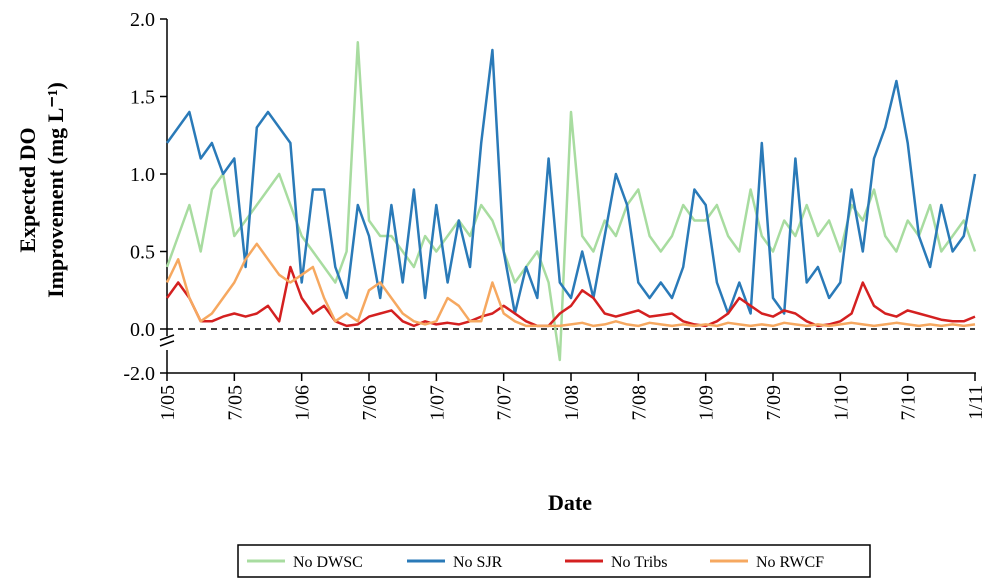 Image resolution: width=983 pixels, height=578 pixels. What do you see at coordinates (168, 403) in the screenshot?
I see `x-tick-label: 1/05` at bounding box center [168, 403].